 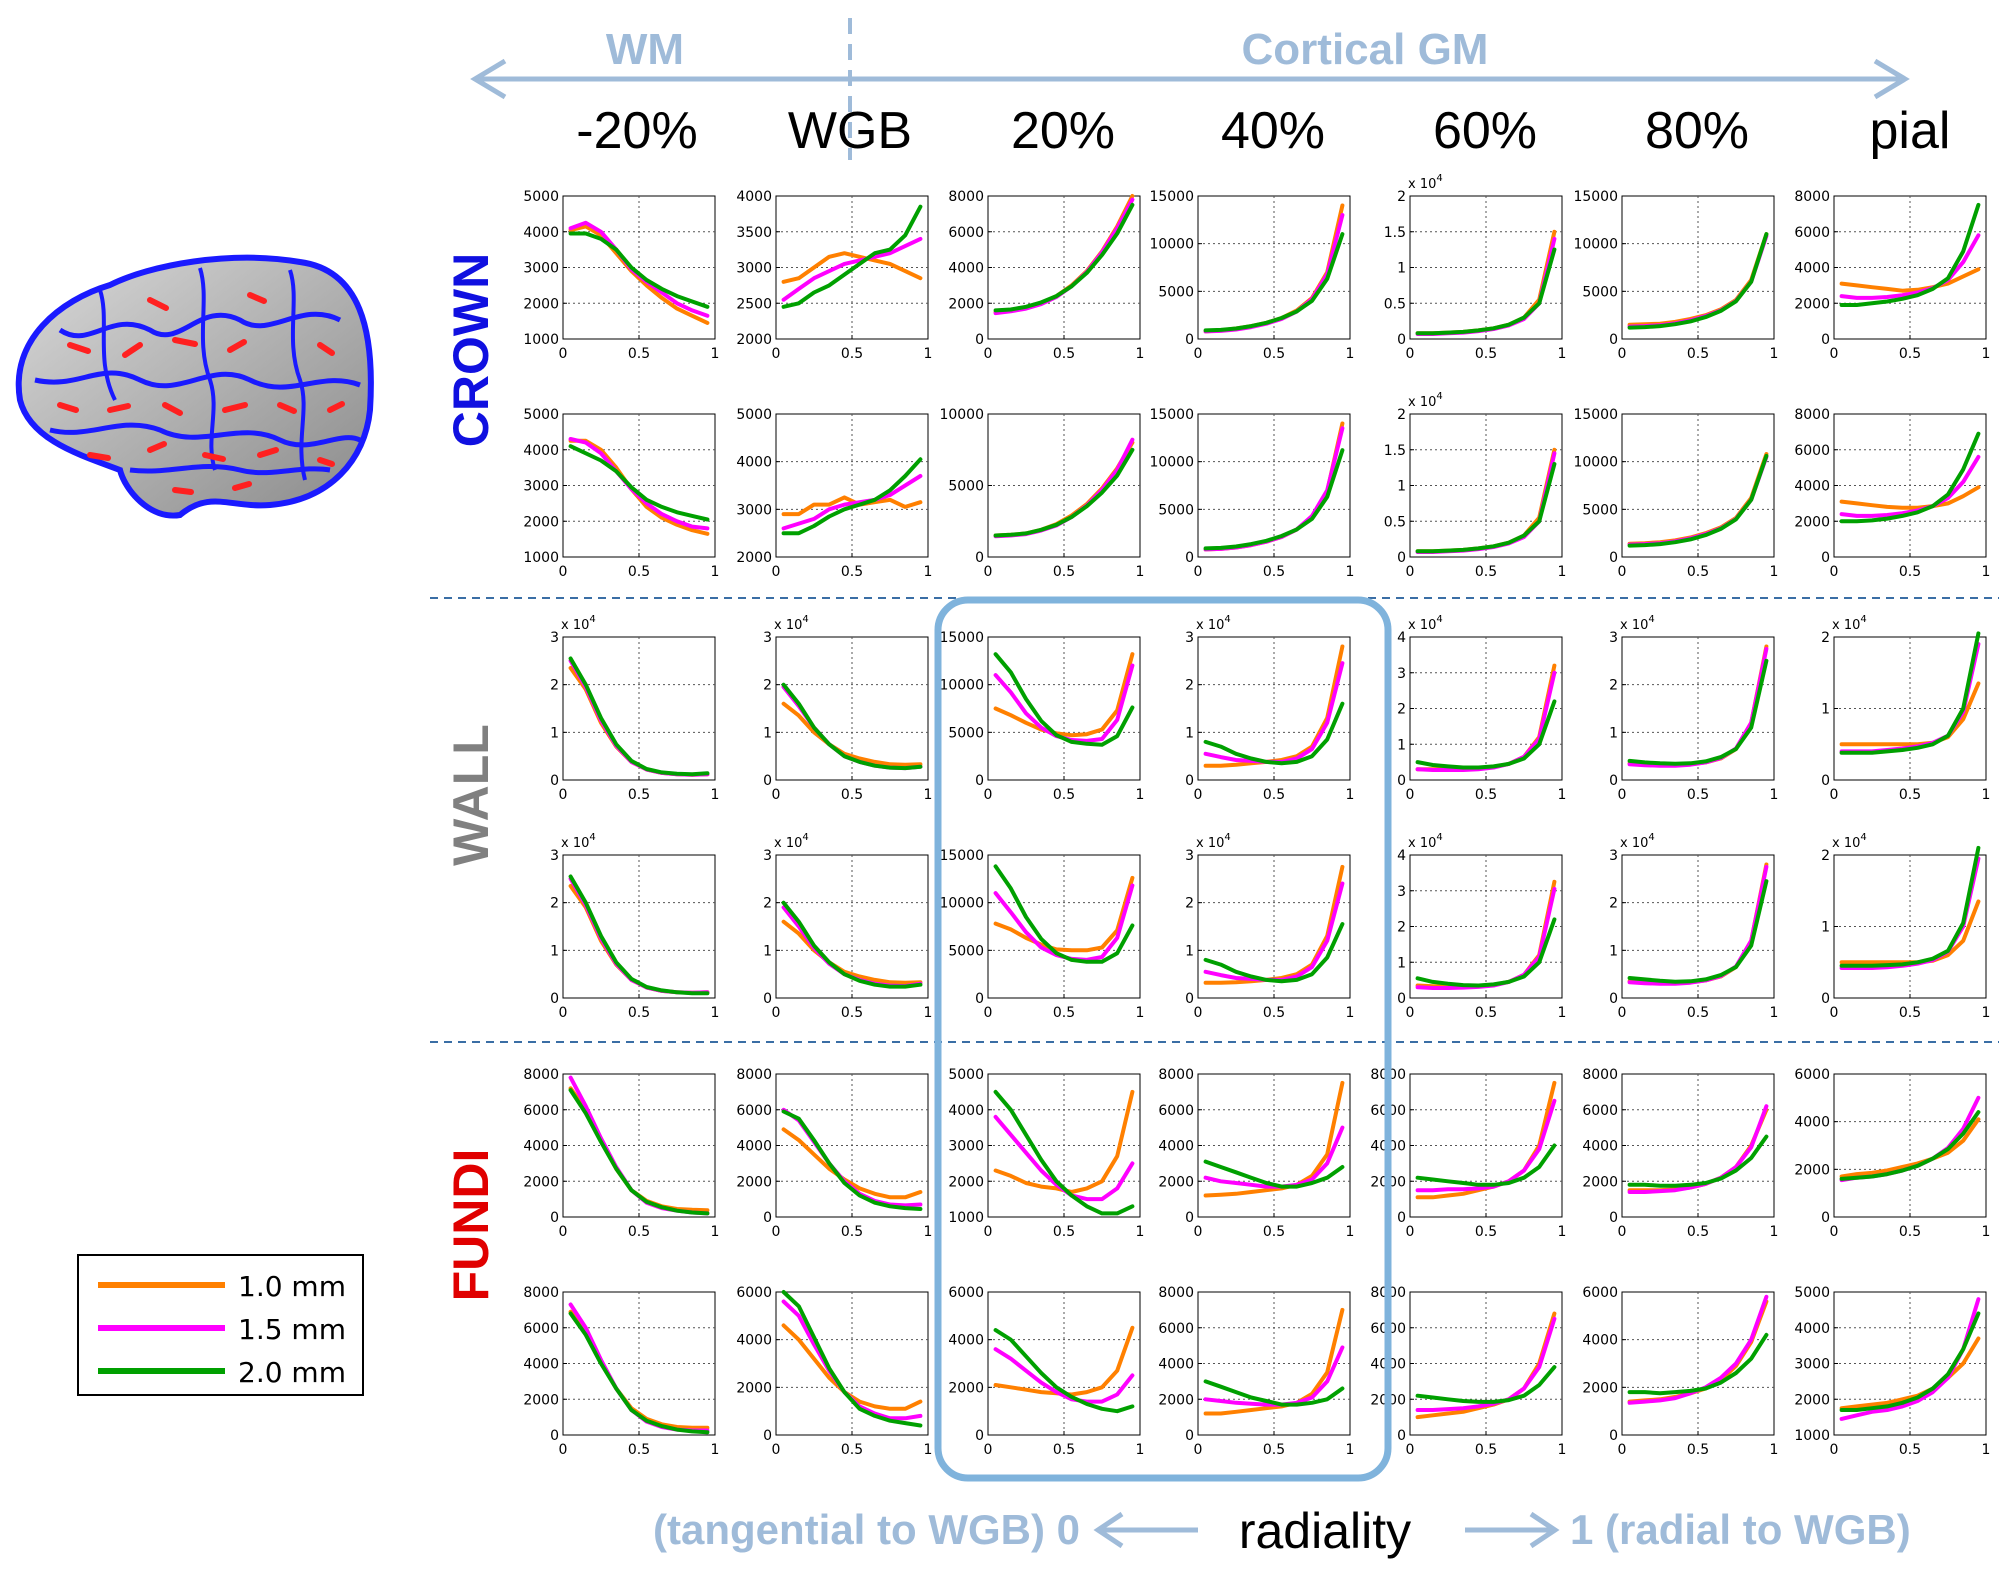 What do you see at coordinates (1046, 1153) in the screenshot?
I see `plot-panel: 5000 4000 3000 2000 10000 0.5 1` at bounding box center [1046, 1153].